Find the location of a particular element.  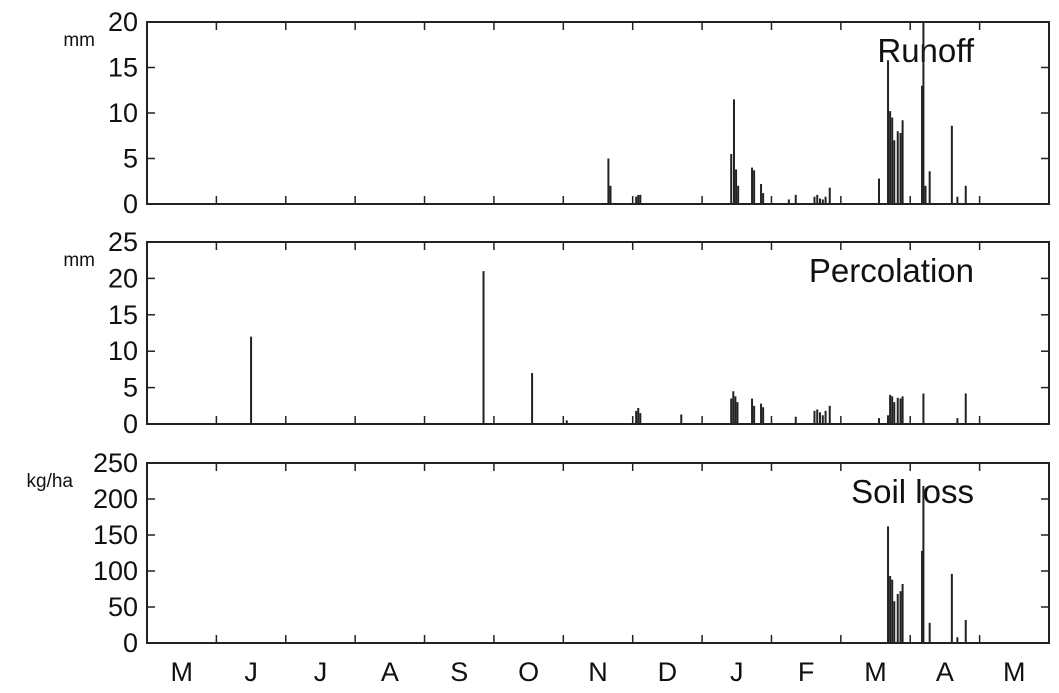

panel-title-runoff: Runoff is located at coordinates (925, 50).